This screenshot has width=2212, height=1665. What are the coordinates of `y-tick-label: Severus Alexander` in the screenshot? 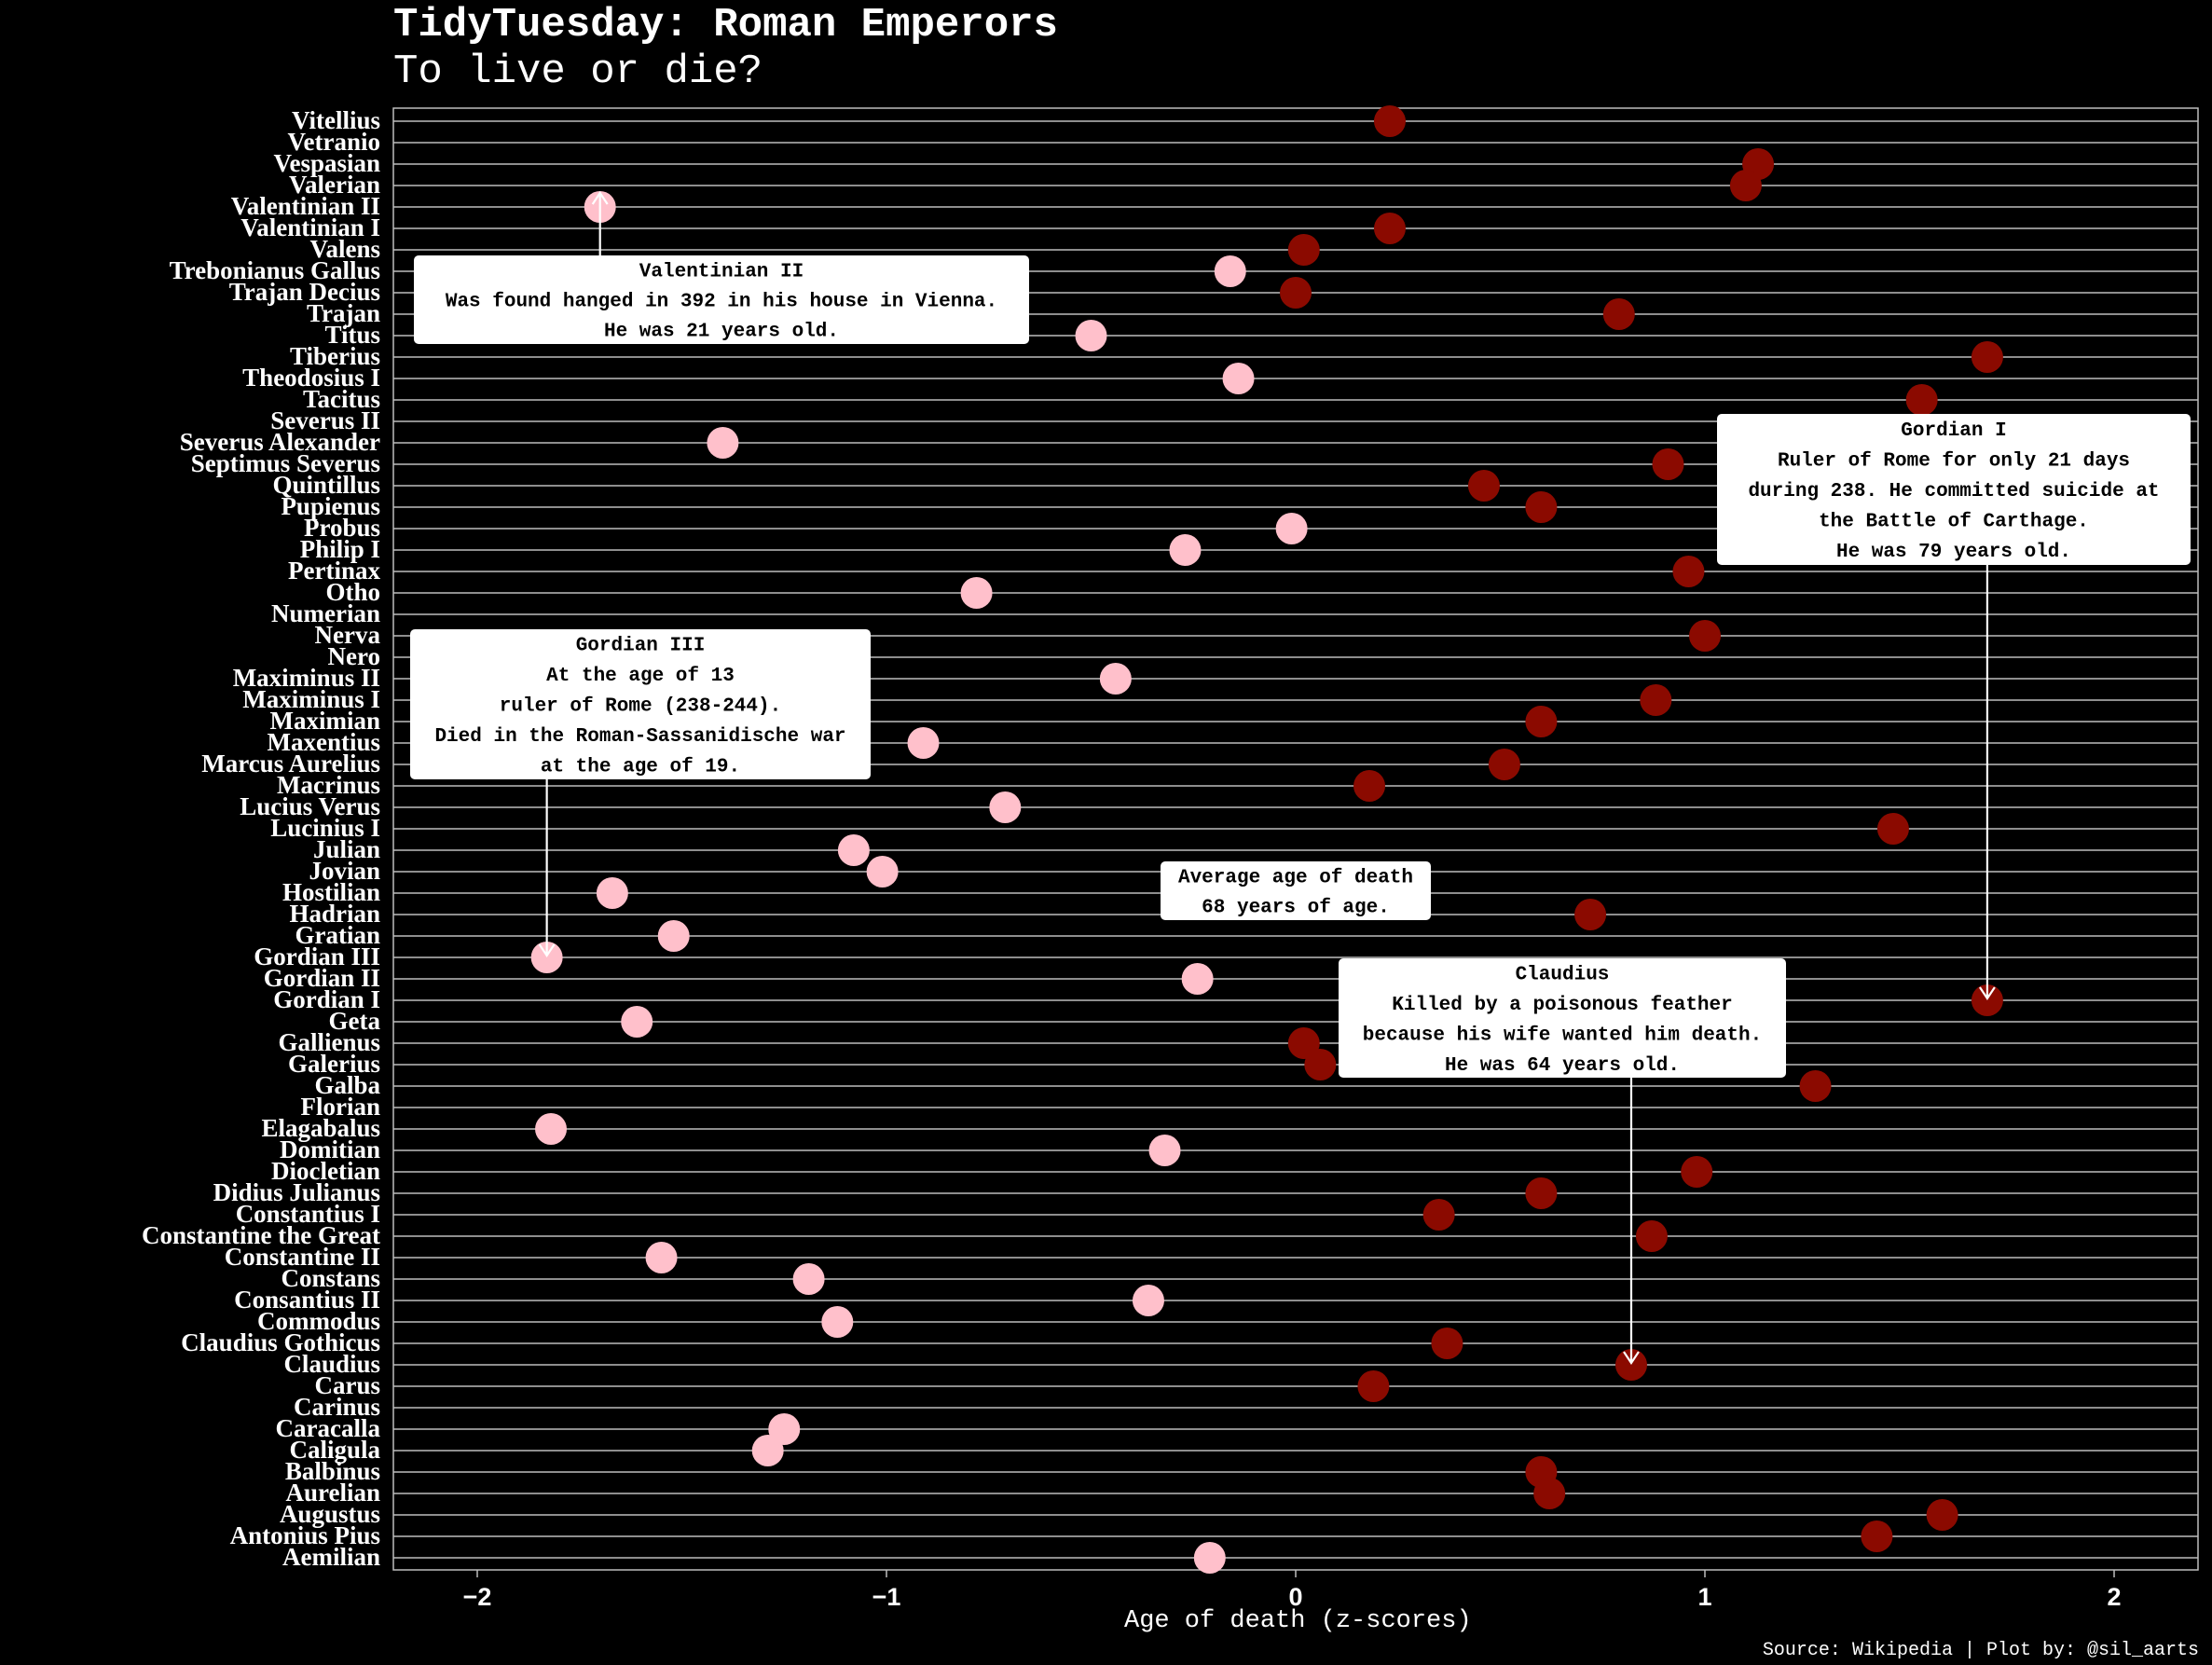 It's located at (280, 442).